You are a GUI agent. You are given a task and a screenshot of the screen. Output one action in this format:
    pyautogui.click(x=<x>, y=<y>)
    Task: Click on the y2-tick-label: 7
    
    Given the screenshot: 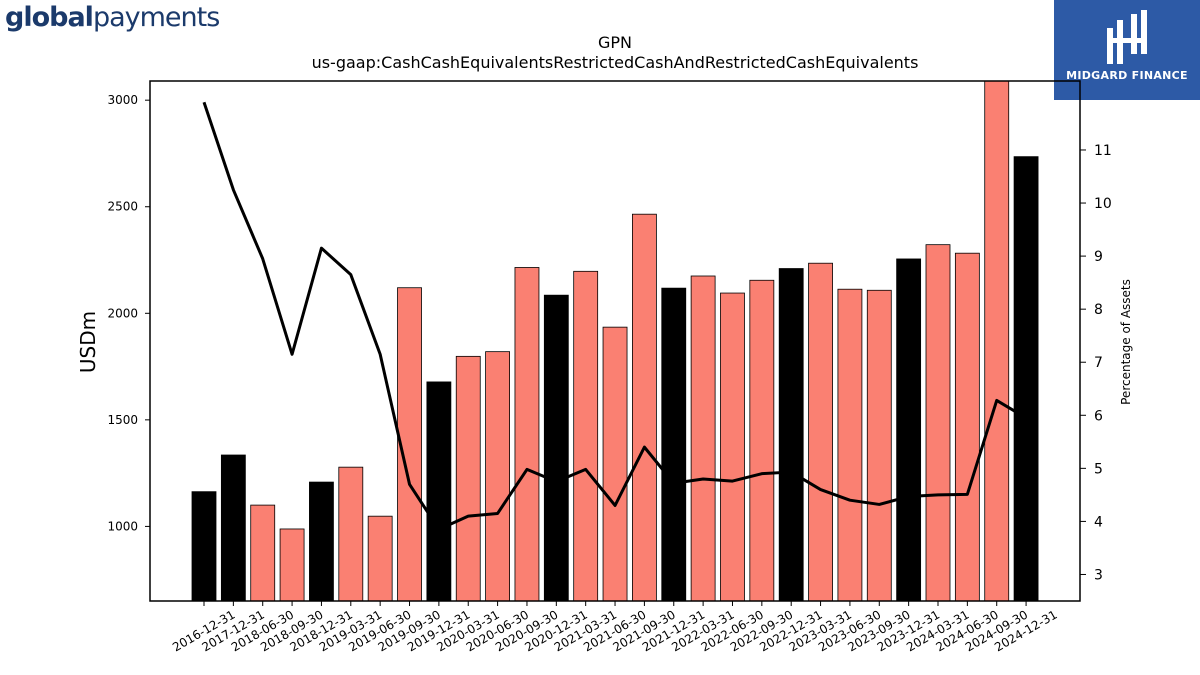 What is the action you would take?
    pyautogui.click(x=1098, y=363)
    